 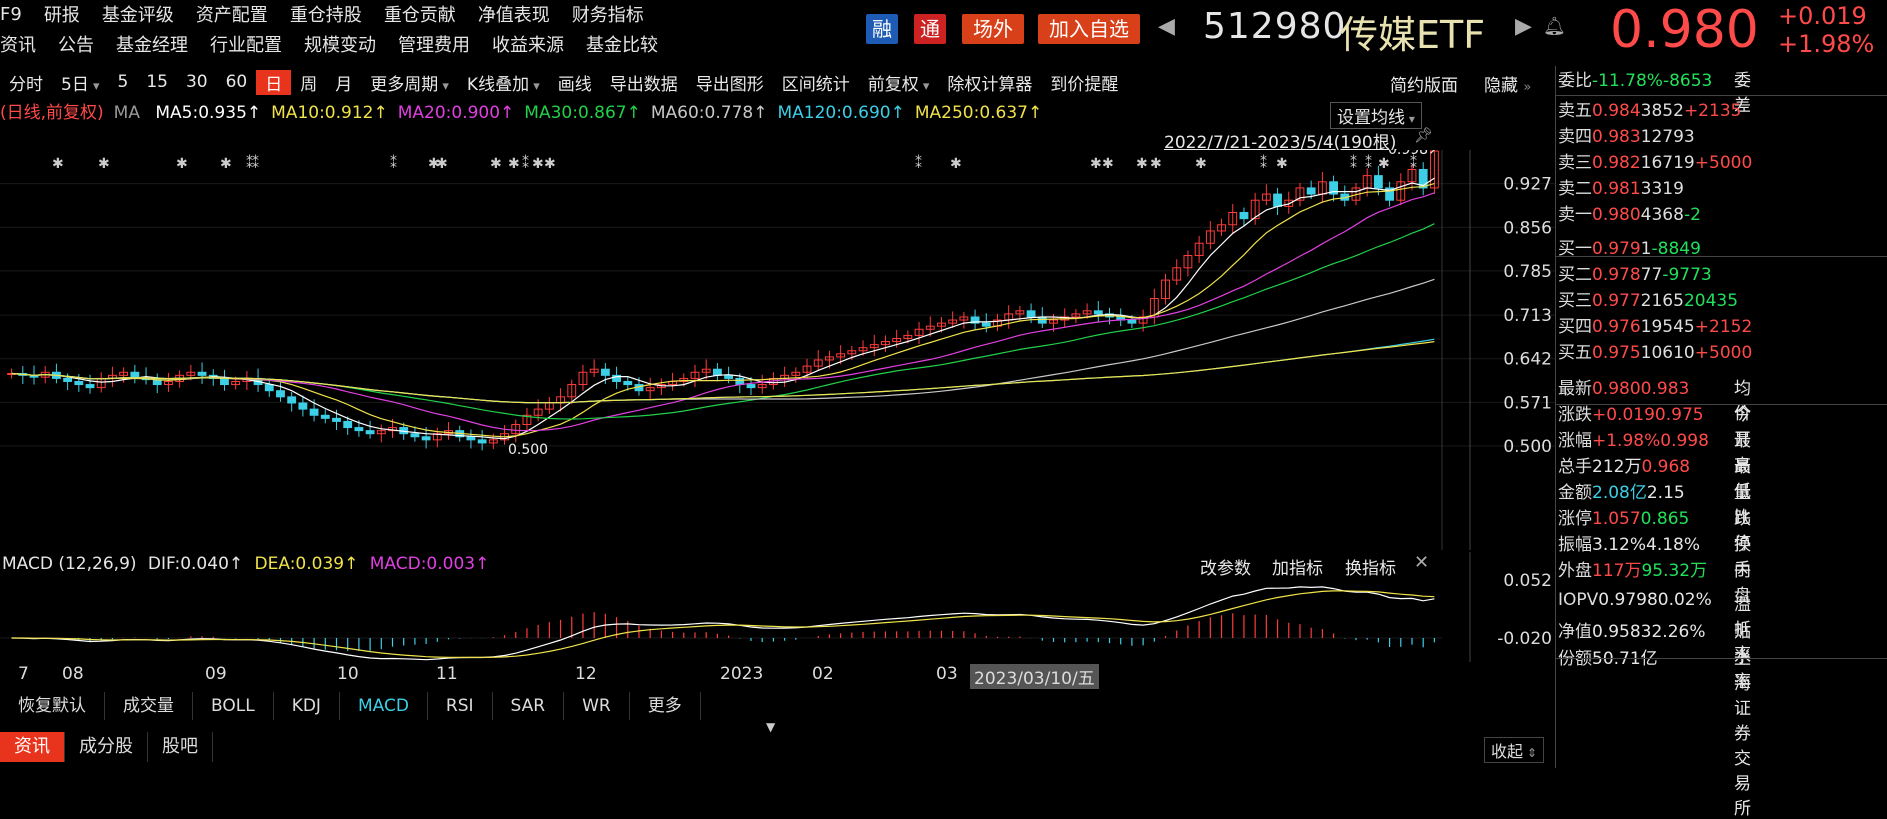 I want to click on toolbar-item-11: 画线, so click(x=574, y=84).